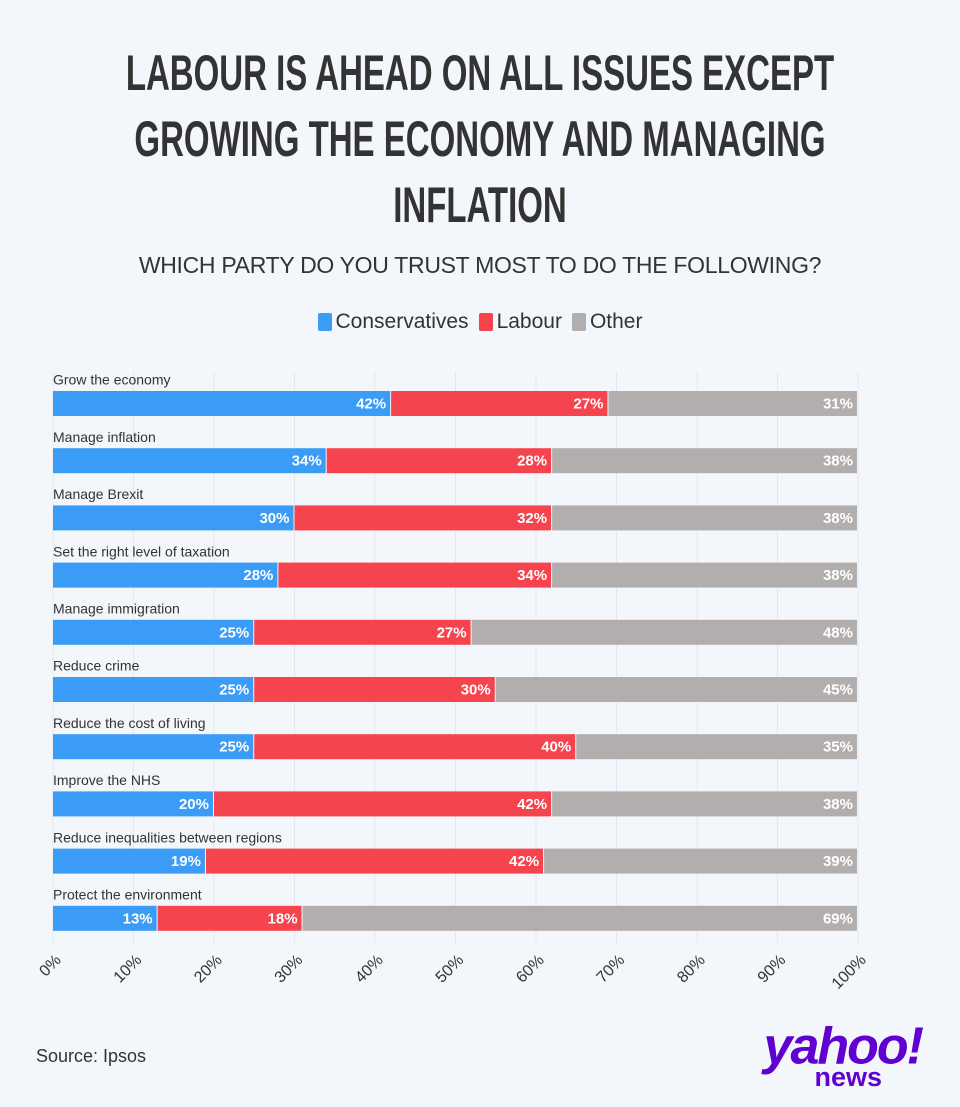  I want to click on x-tick-label: 80%, so click(691, 969).